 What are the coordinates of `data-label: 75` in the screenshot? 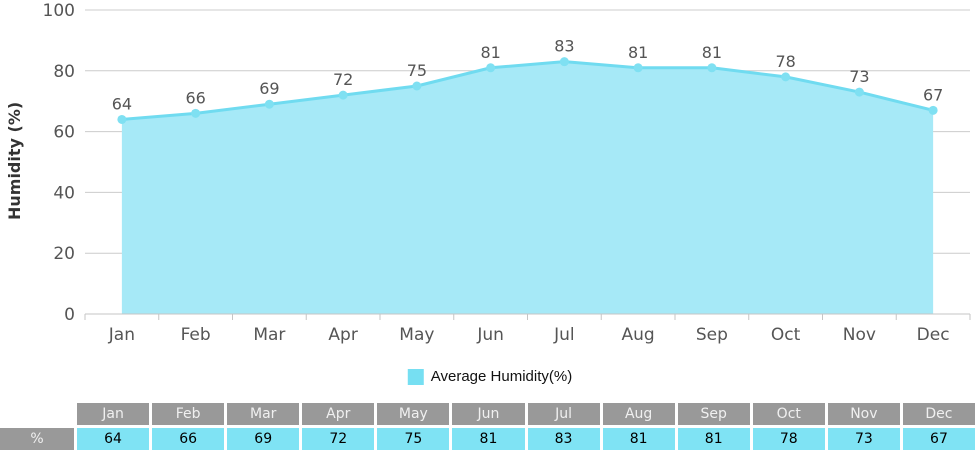 It's located at (417, 70).